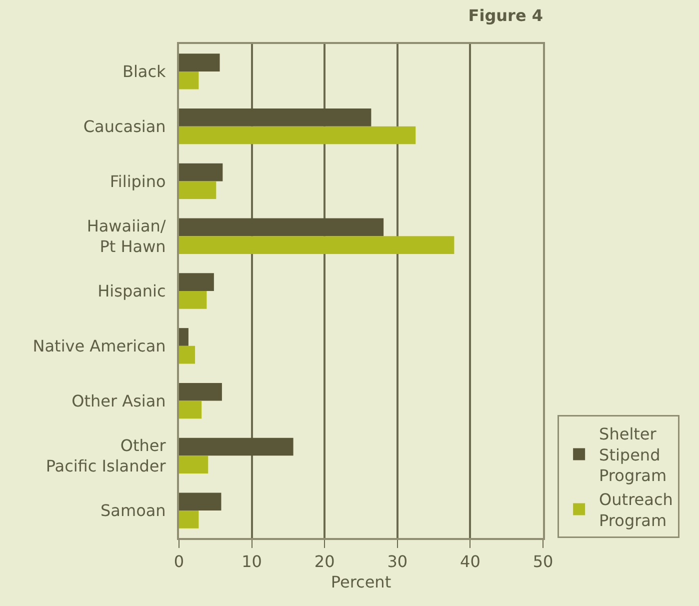 This screenshot has height=606, width=699. What do you see at coordinates (324, 562) in the screenshot?
I see `x-tick-label: 20` at bounding box center [324, 562].